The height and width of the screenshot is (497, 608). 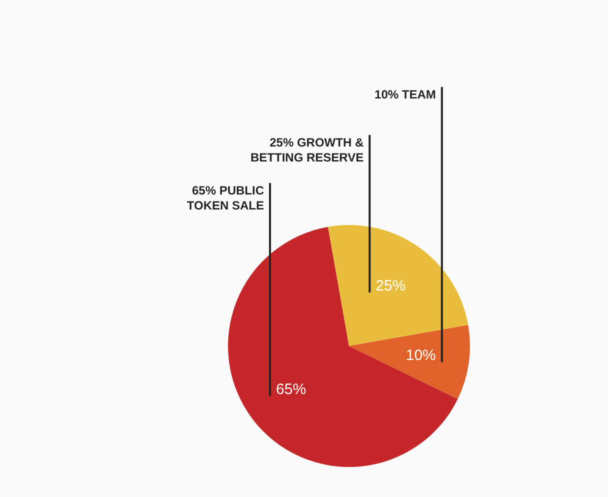 What do you see at coordinates (307, 149) in the screenshot?
I see `slice-label: 25% GROWTH & BETTING RESERVE` at bounding box center [307, 149].